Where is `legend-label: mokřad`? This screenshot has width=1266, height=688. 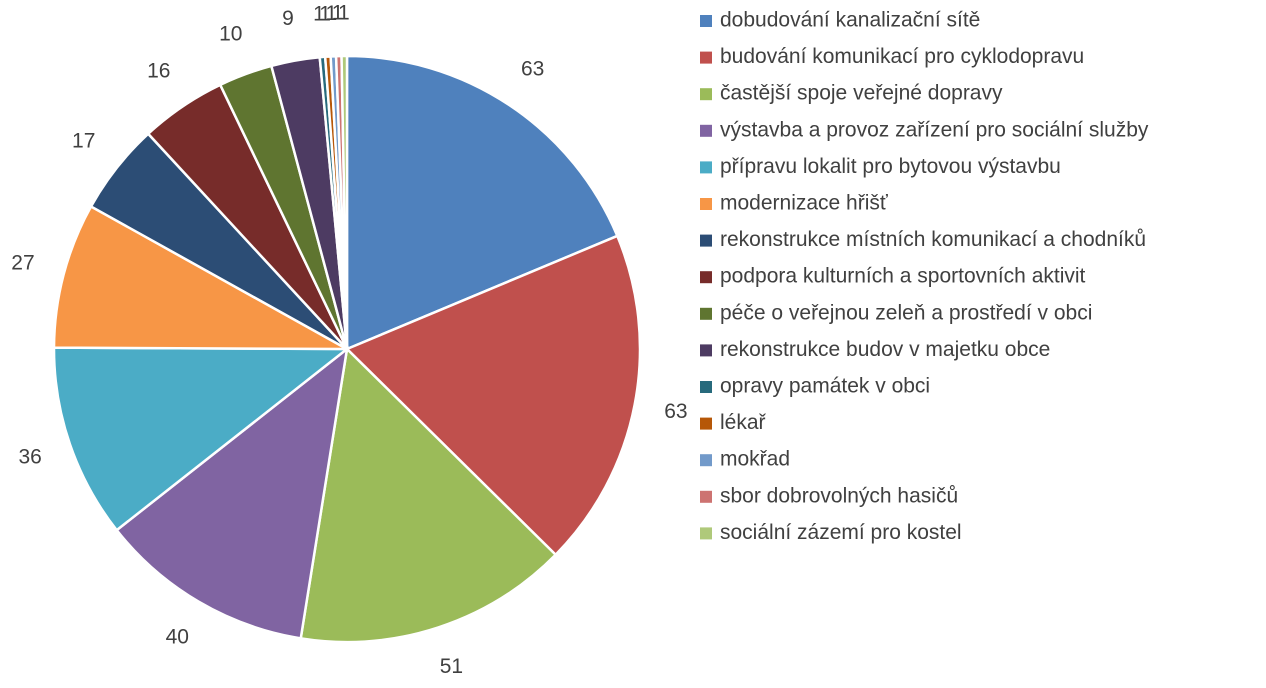 legend-label: mokřad is located at coordinates (755, 459).